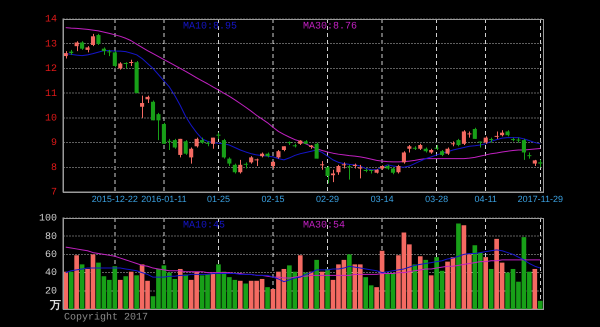 The width and height of the screenshot is (600, 327). What do you see at coordinates (50, 119) in the screenshot?
I see `y-tick-label: 10` at bounding box center [50, 119].